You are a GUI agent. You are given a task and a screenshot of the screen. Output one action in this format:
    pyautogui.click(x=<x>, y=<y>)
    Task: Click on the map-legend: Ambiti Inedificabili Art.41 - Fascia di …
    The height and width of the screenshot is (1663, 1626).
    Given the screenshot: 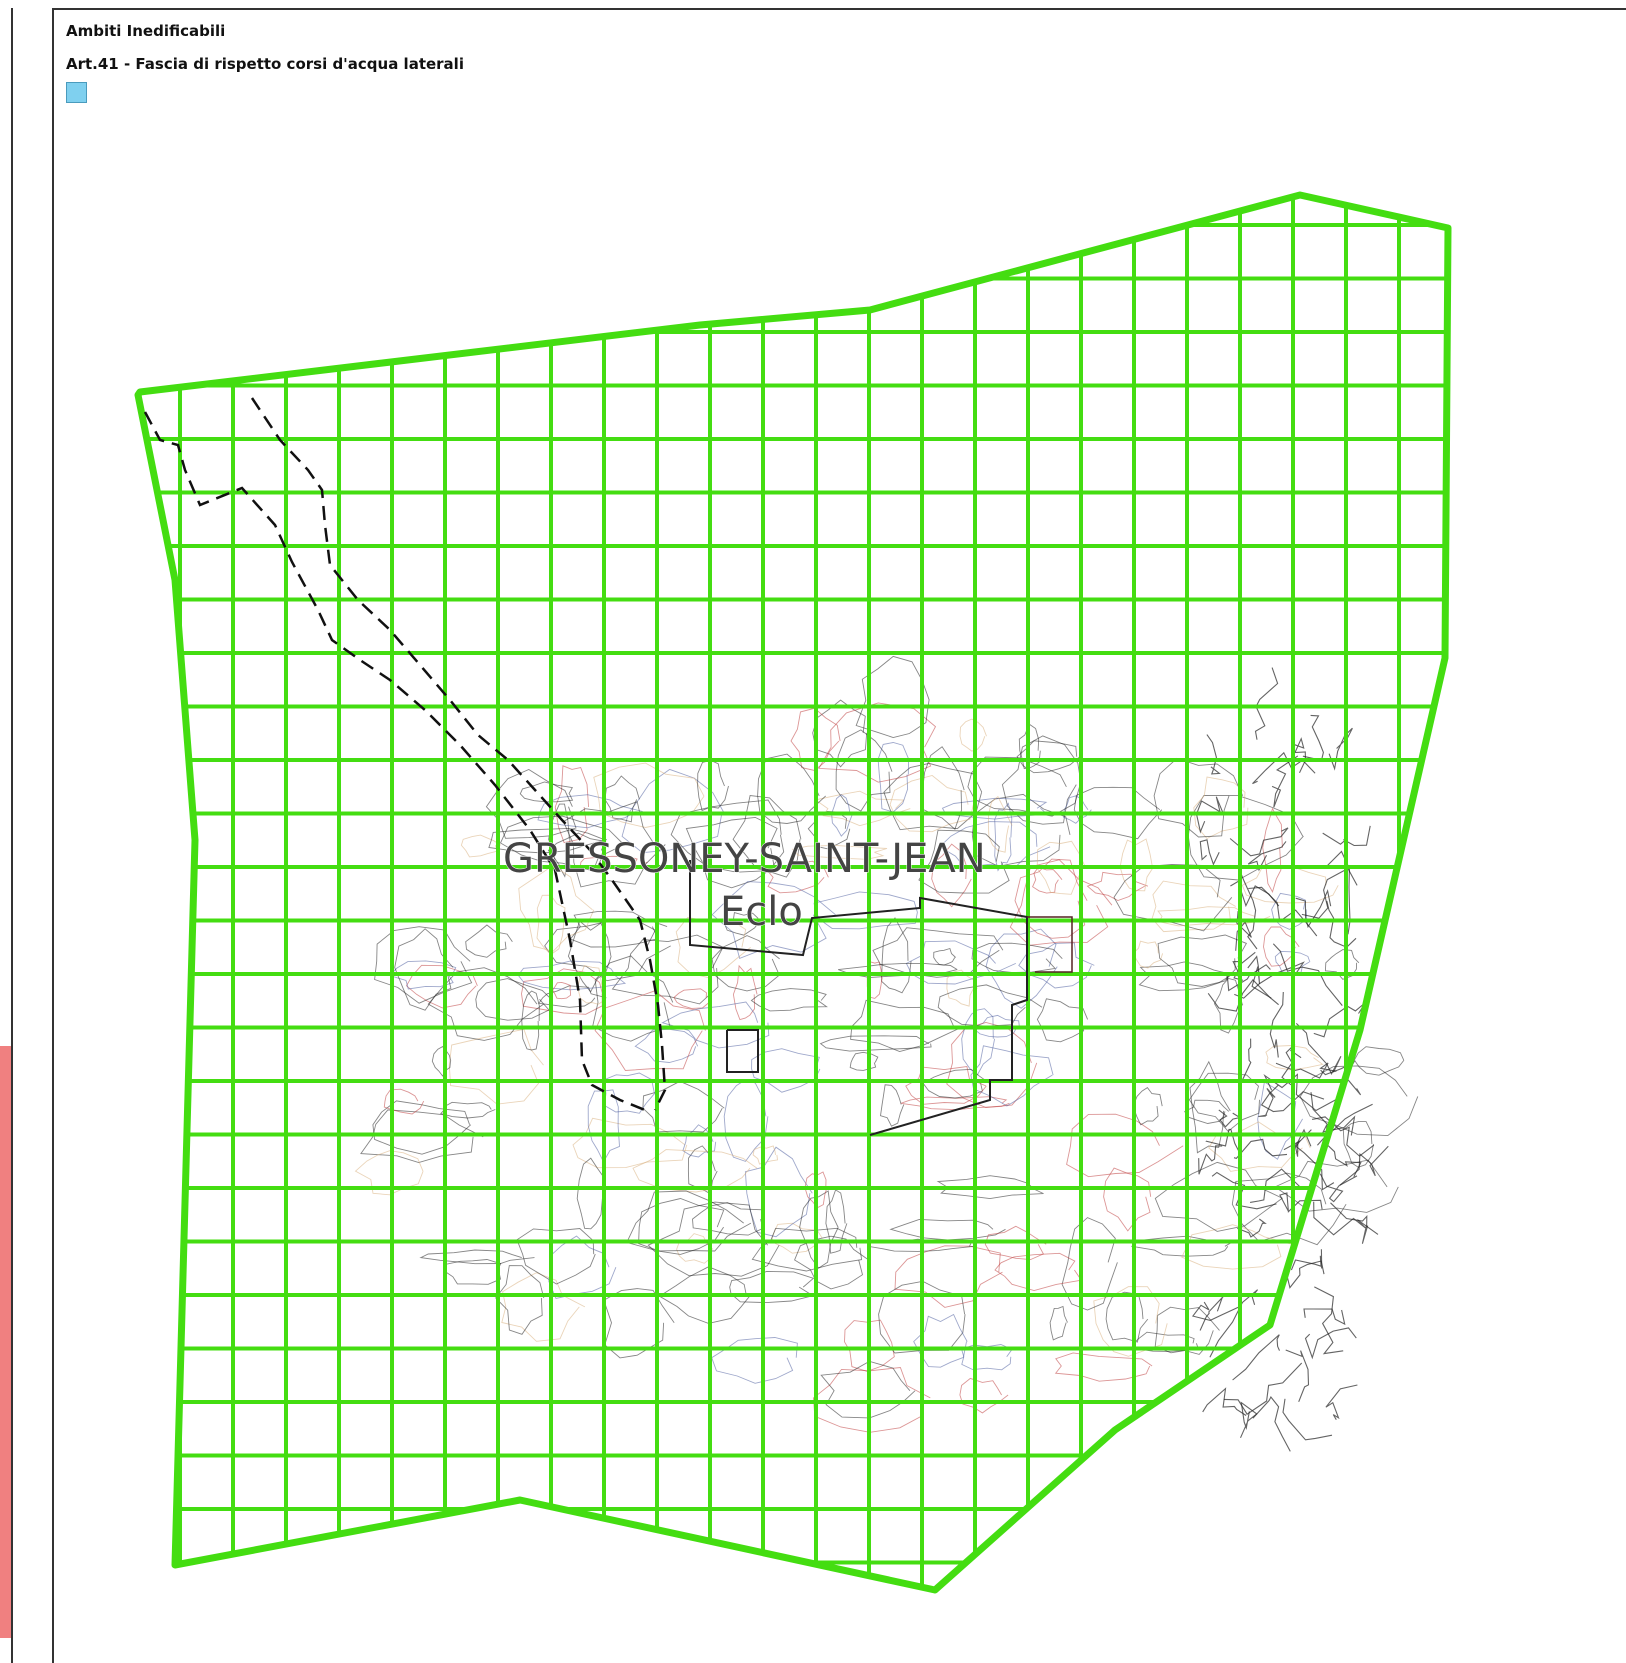 What is the action you would take?
    pyautogui.click(x=265, y=62)
    